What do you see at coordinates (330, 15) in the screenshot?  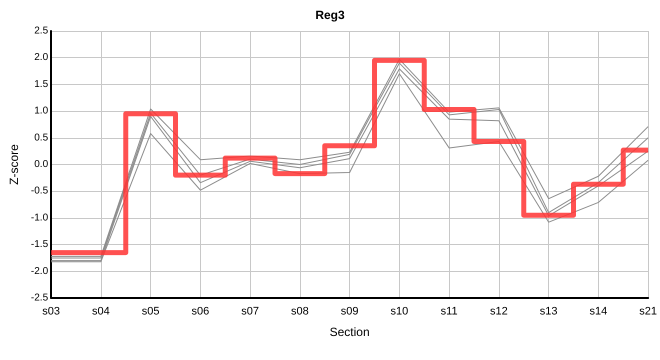 I see `chart-title: Reg3` at bounding box center [330, 15].